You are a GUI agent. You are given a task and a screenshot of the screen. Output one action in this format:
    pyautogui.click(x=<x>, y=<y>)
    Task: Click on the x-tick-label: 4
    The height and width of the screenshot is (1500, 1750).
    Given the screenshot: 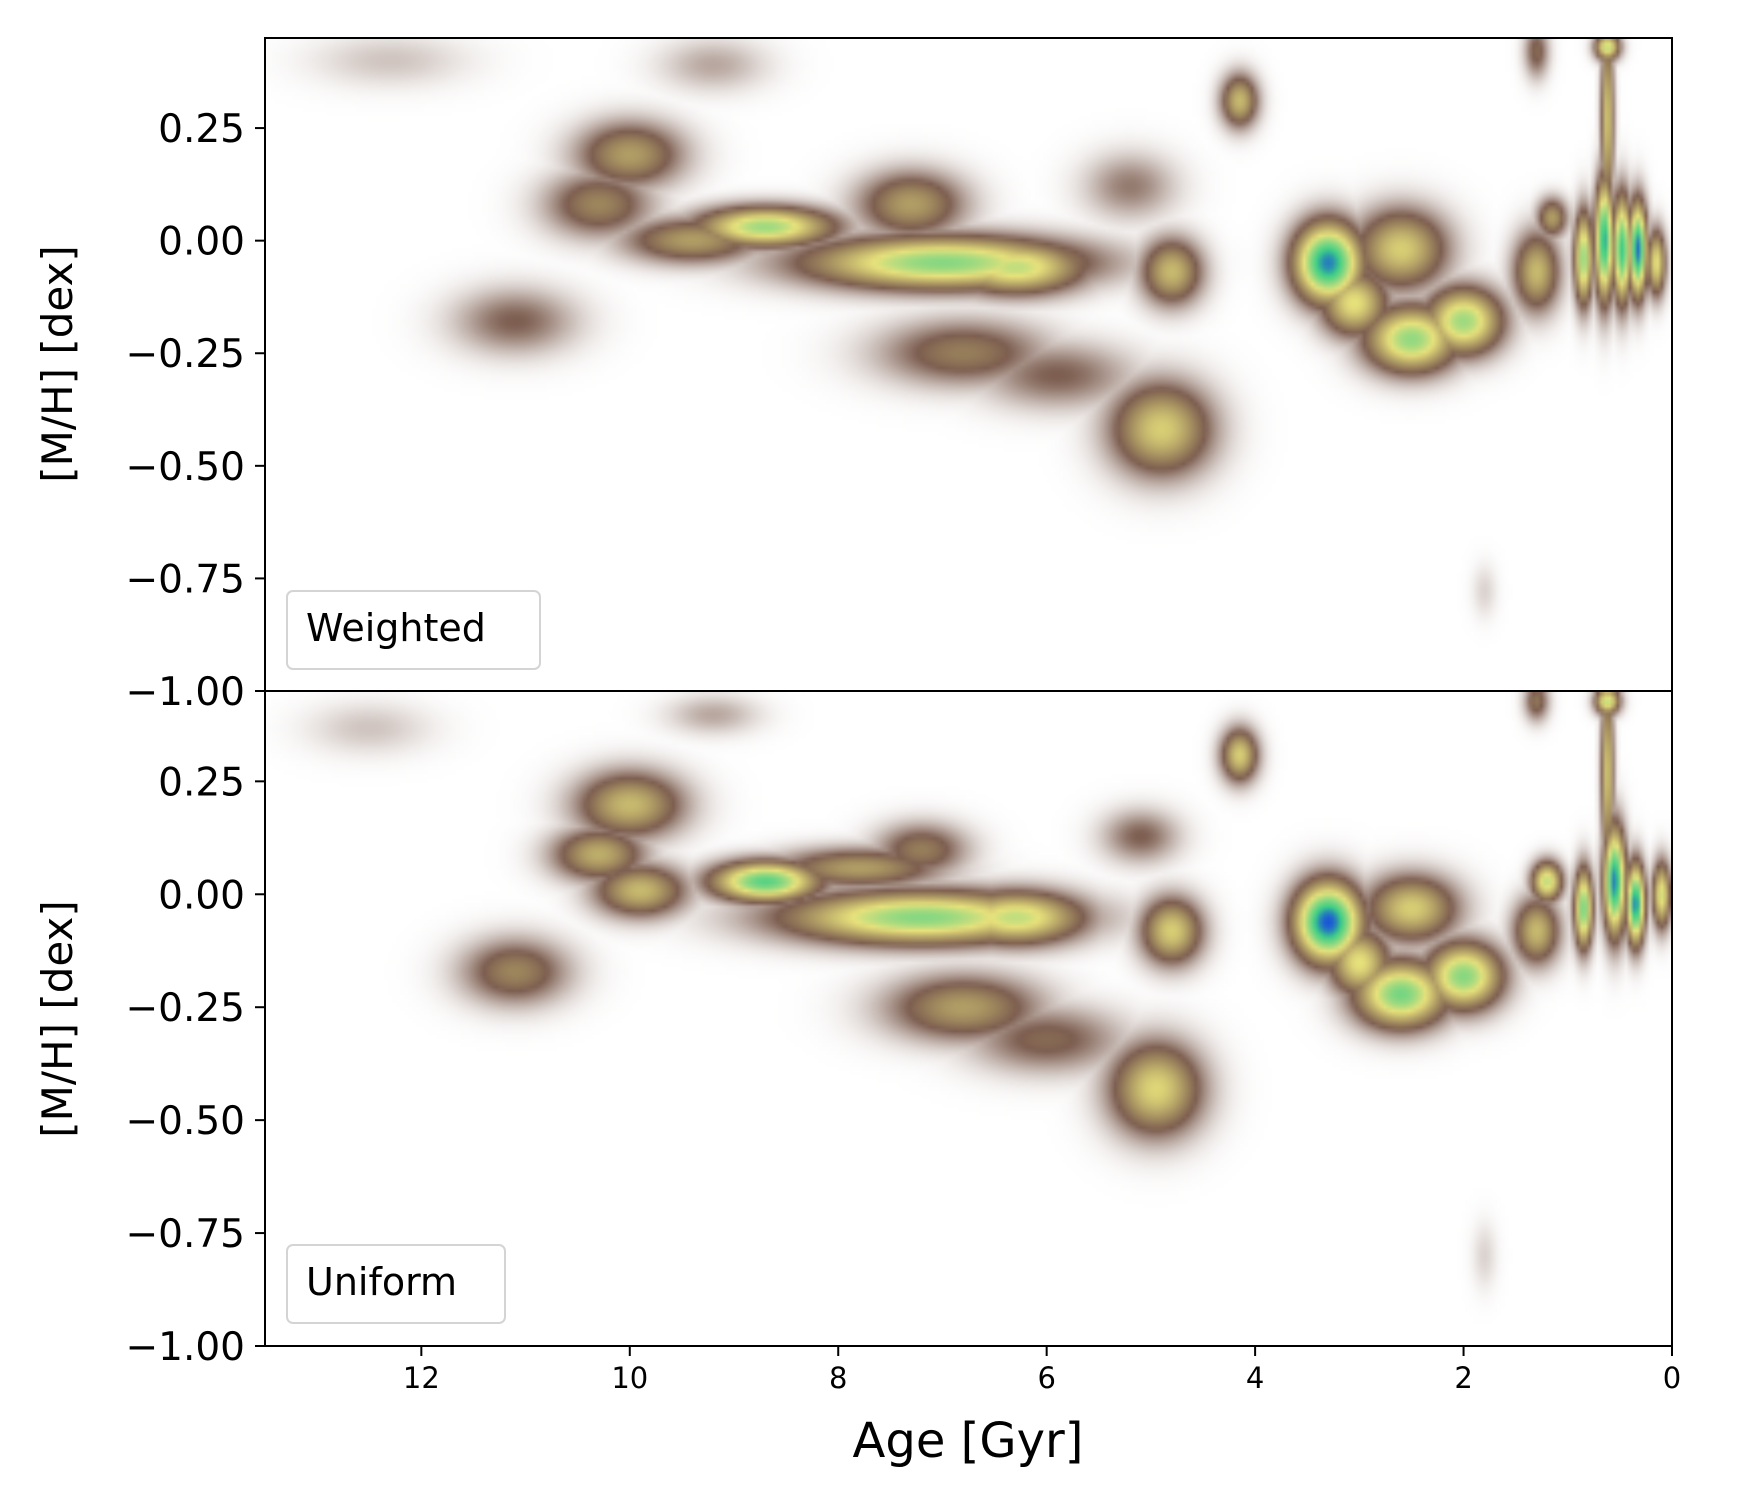 What is the action you would take?
    pyautogui.click(x=1255, y=1378)
    